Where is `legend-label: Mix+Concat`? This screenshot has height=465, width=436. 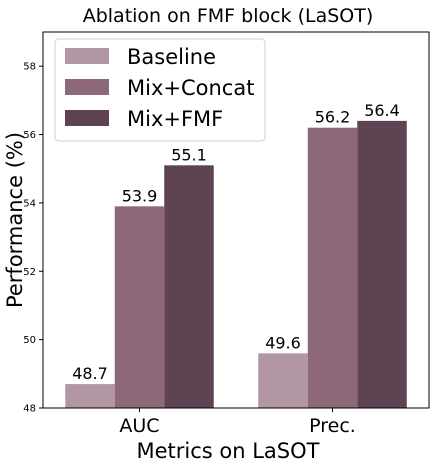
legend-label: Mix+Concat is located at coordinates (190, 88).